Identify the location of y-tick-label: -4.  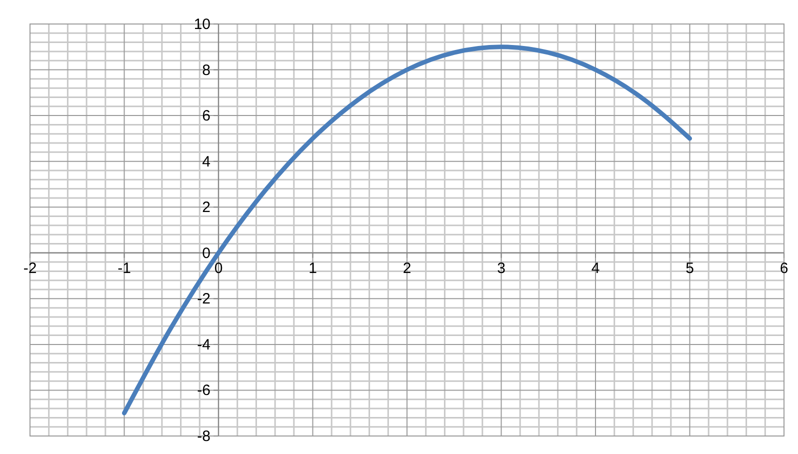
(203, 345).